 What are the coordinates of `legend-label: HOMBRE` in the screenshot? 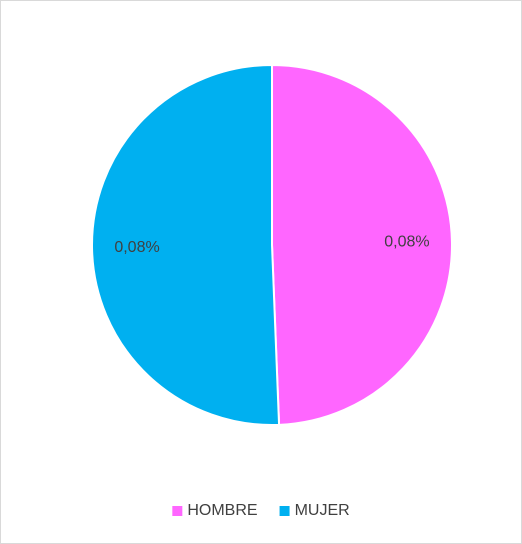 It's located at (222, 510).